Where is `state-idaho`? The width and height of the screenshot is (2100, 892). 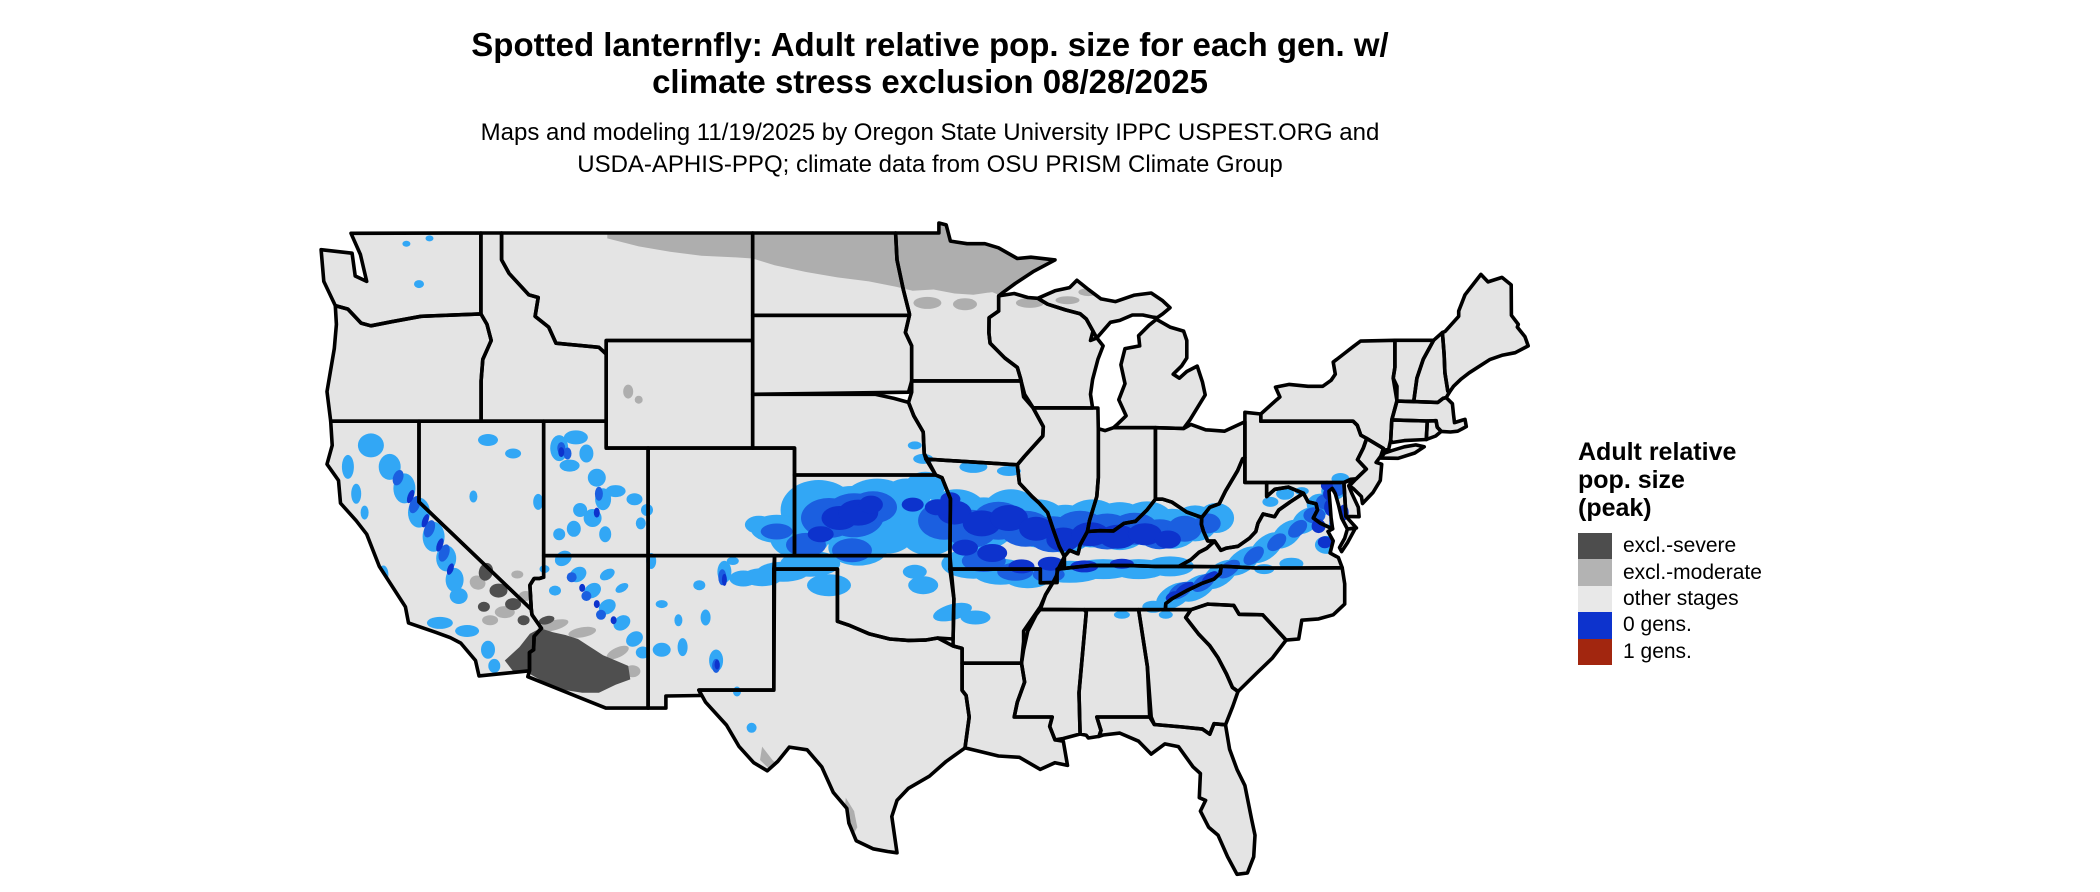
state-idaho is located at coordinates (543, 327).